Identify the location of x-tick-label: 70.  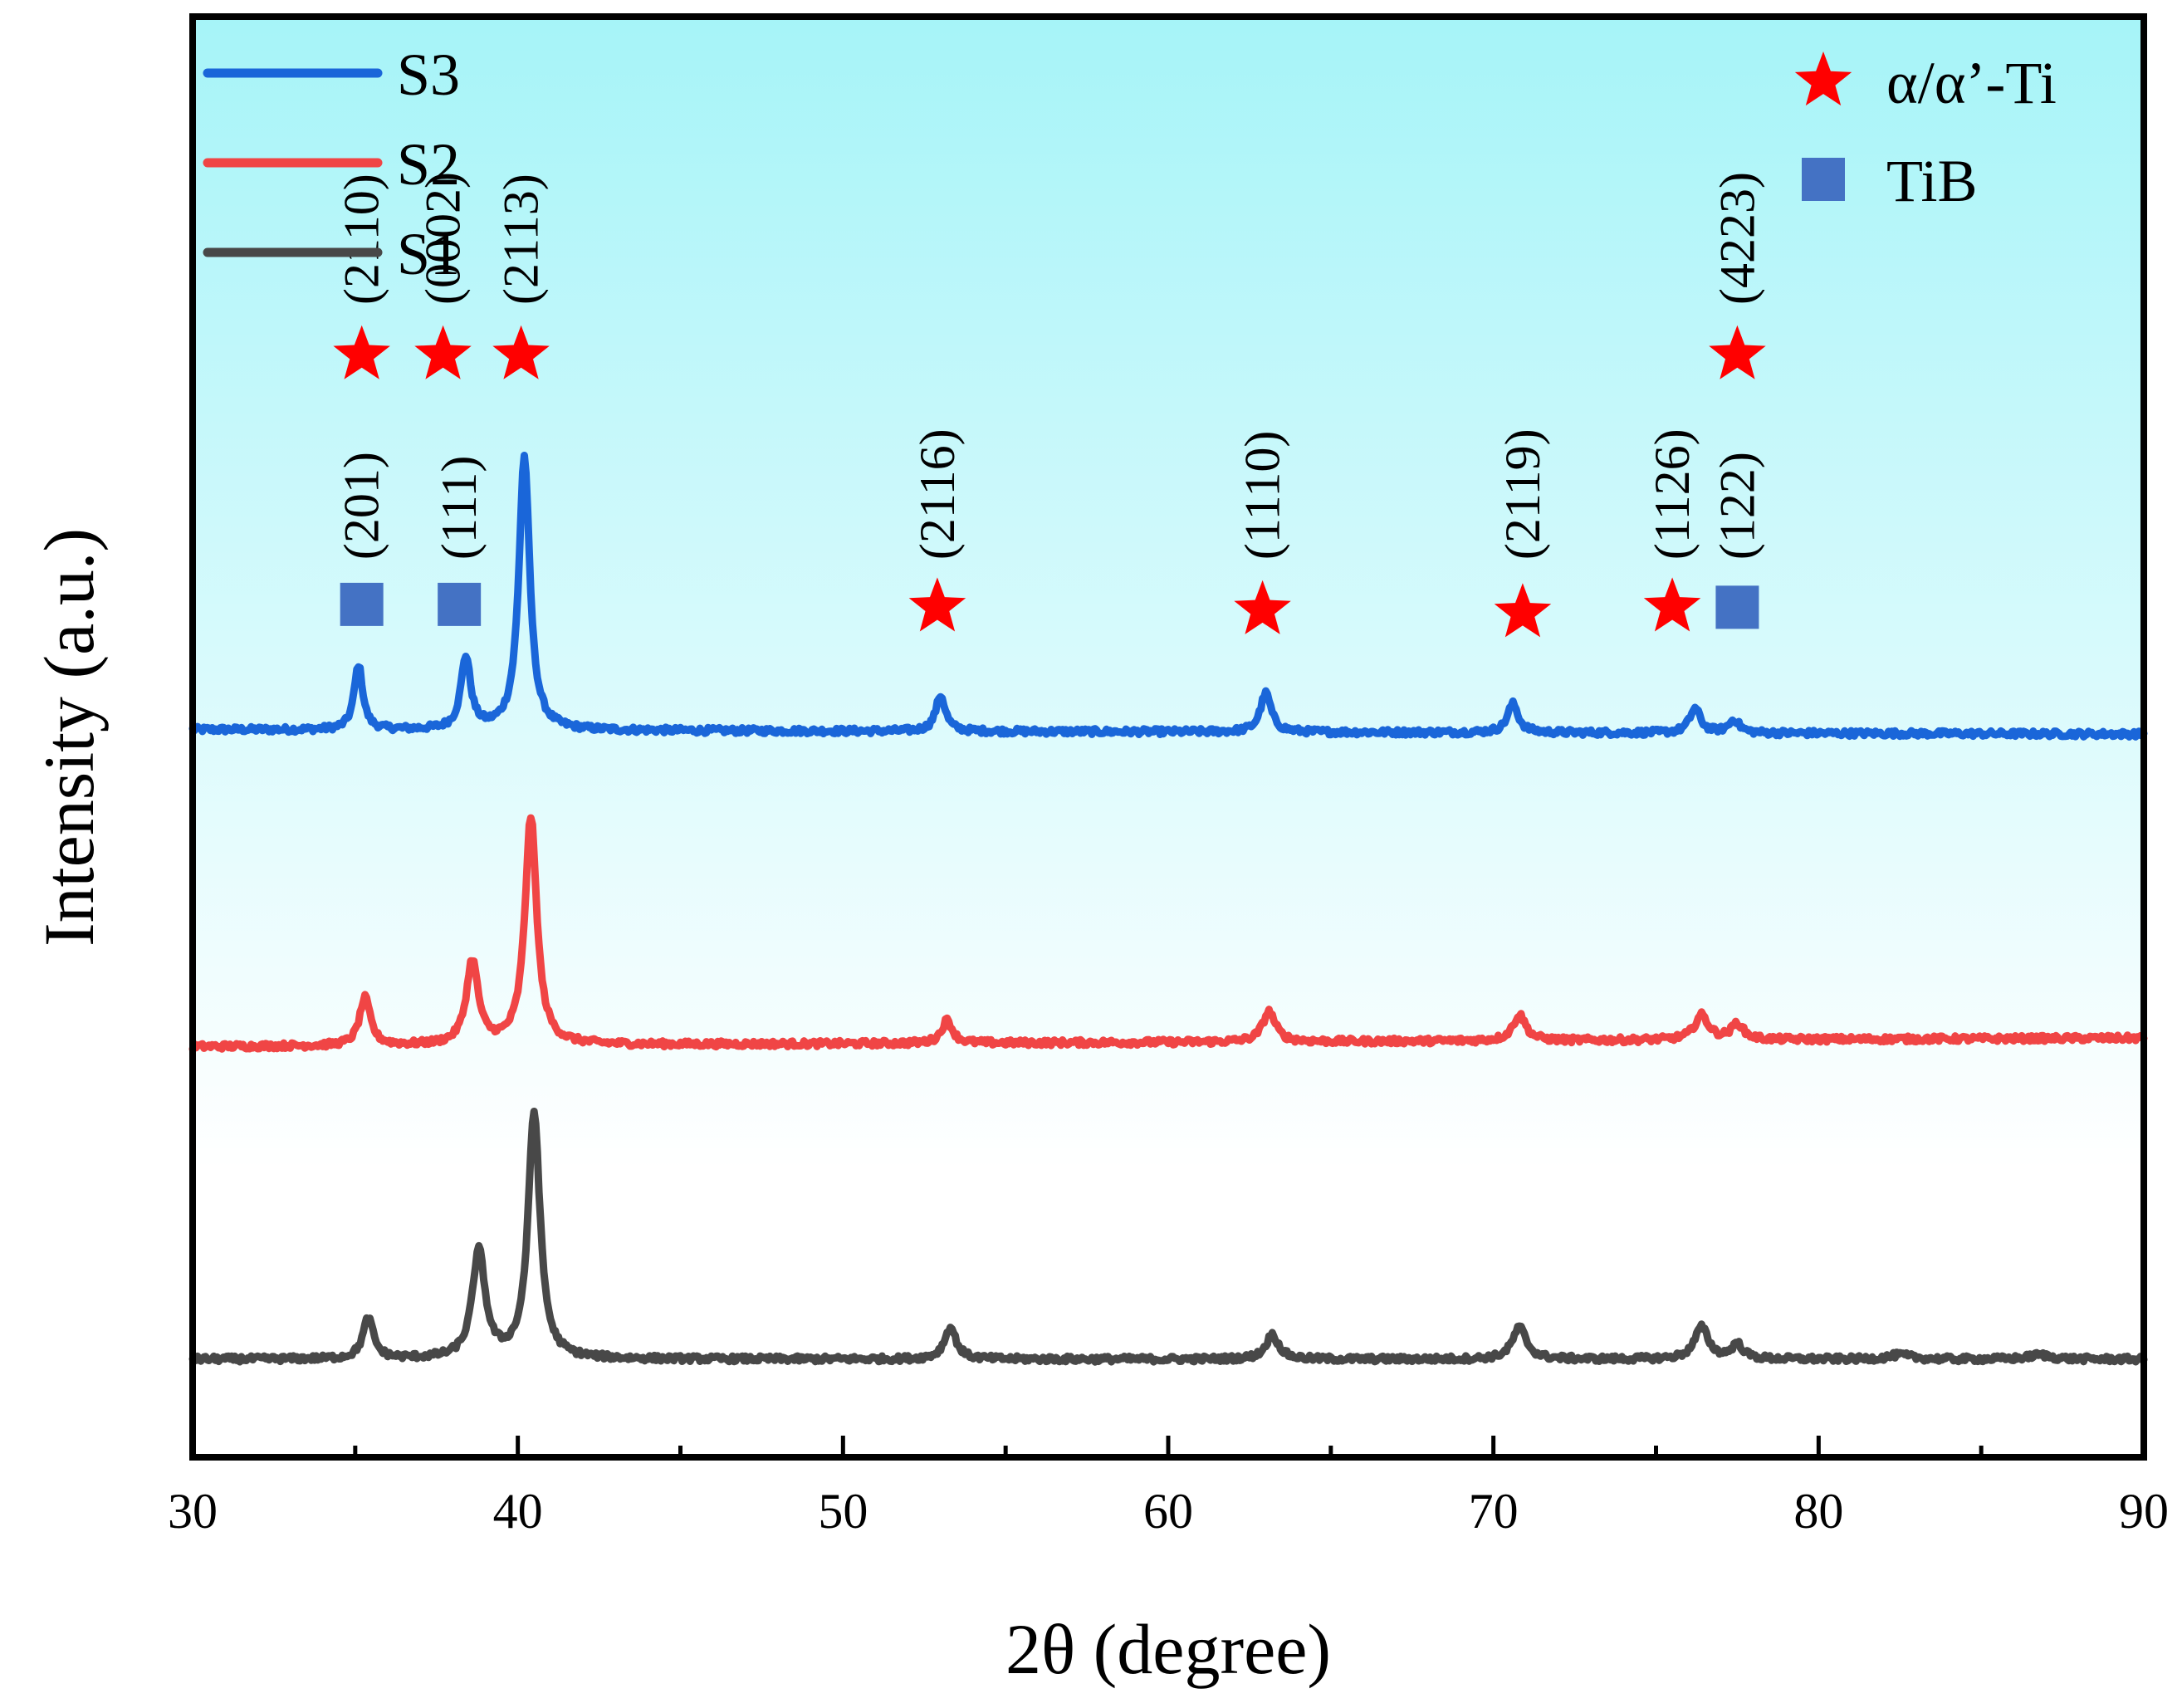
(1494, 1511).